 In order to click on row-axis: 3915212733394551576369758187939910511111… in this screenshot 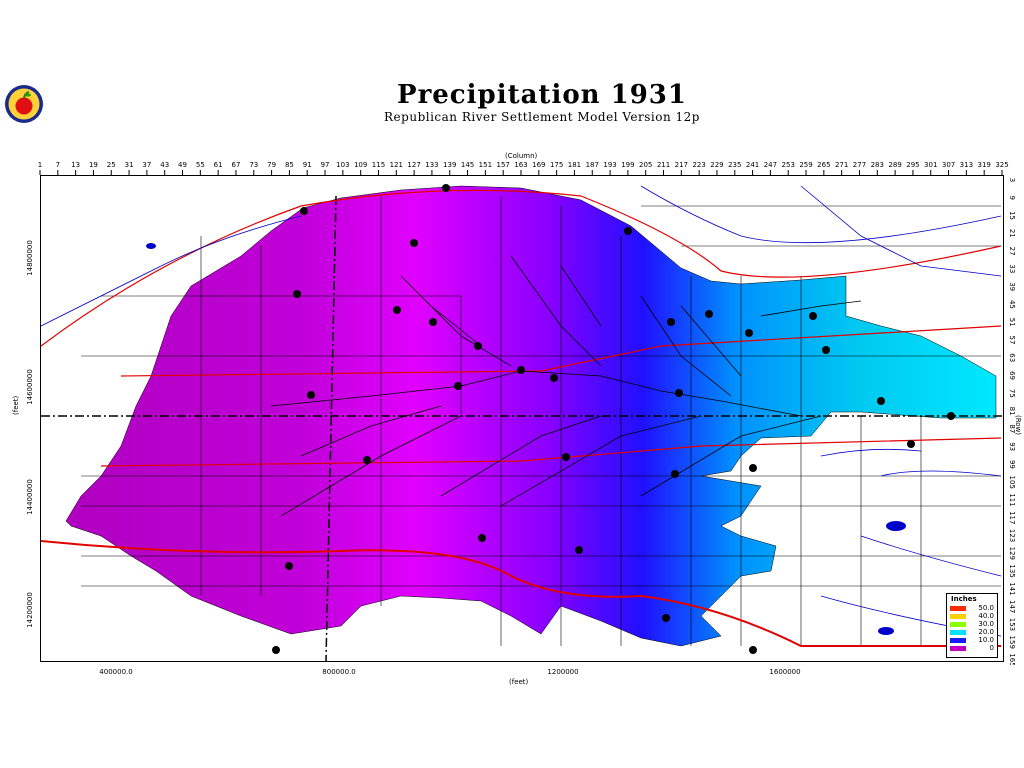, I will do `click(1012, 421)`.